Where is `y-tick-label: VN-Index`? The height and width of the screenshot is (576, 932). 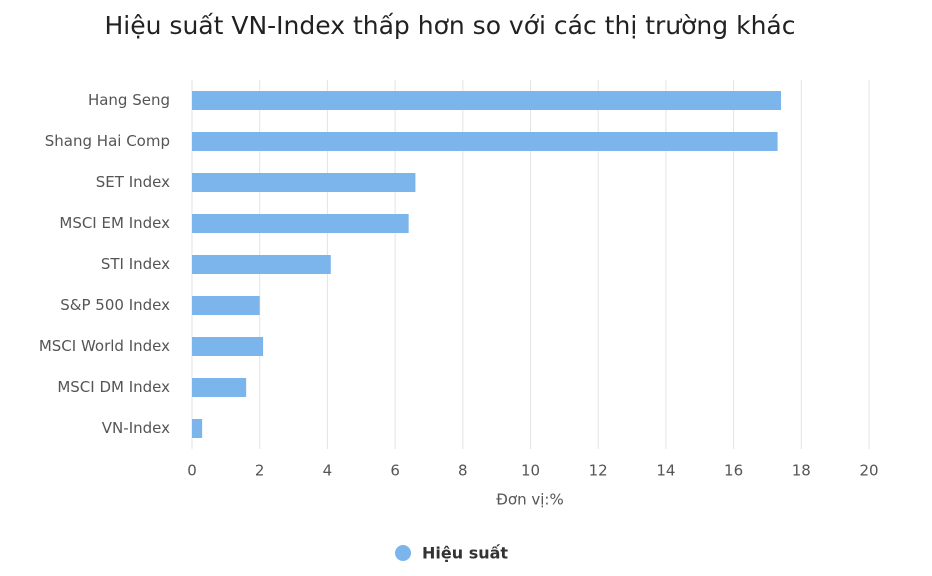
y-tick-label: VN-Index is located at coordinates (136, 428).